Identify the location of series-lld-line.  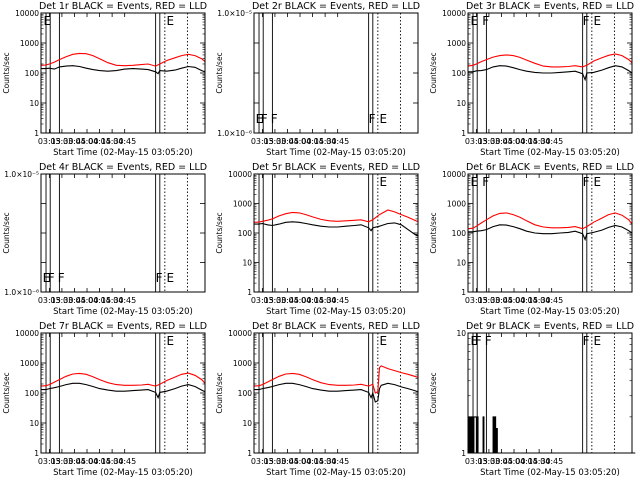
(123, 379).